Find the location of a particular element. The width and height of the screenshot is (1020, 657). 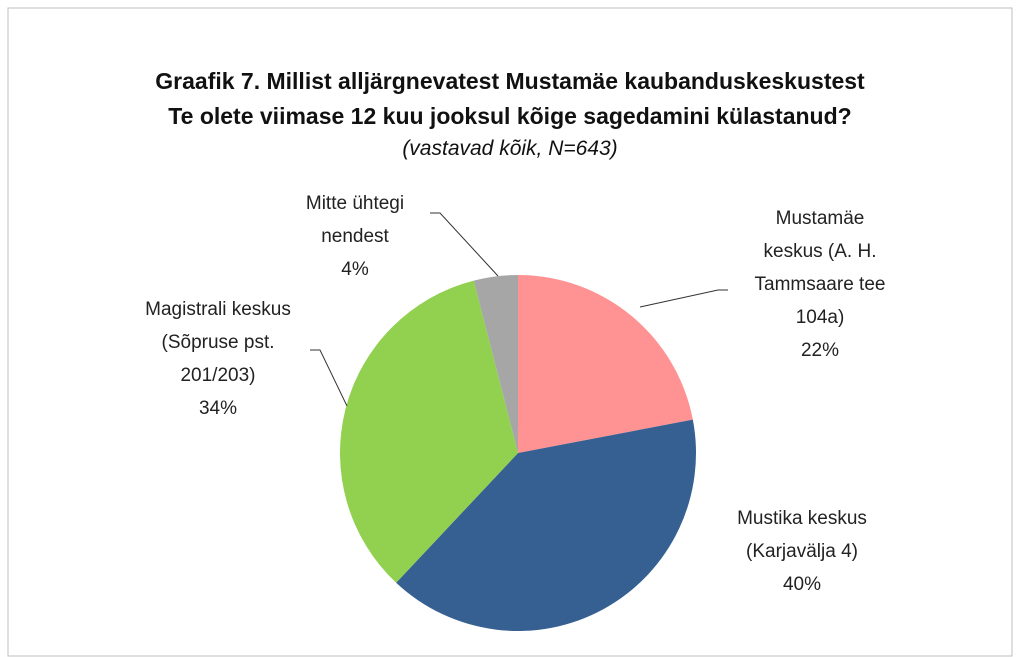

category-name: Mustika keskus (Karjavälja 4) is located at coordinates (802, 535).